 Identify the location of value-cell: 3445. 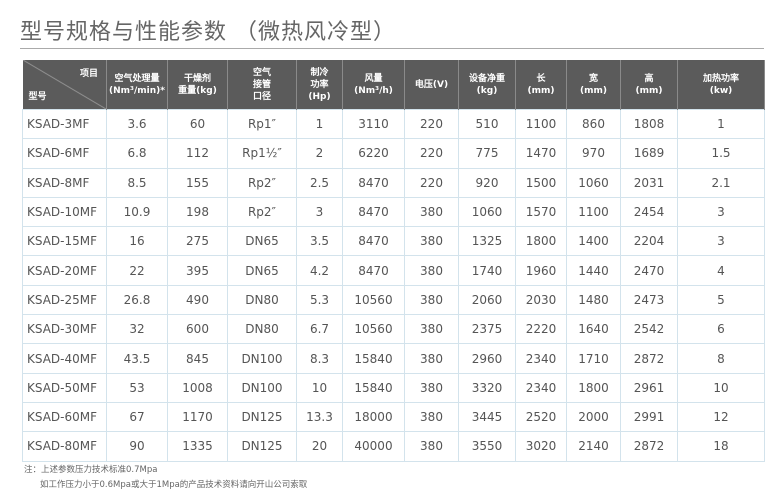
(487, 417).